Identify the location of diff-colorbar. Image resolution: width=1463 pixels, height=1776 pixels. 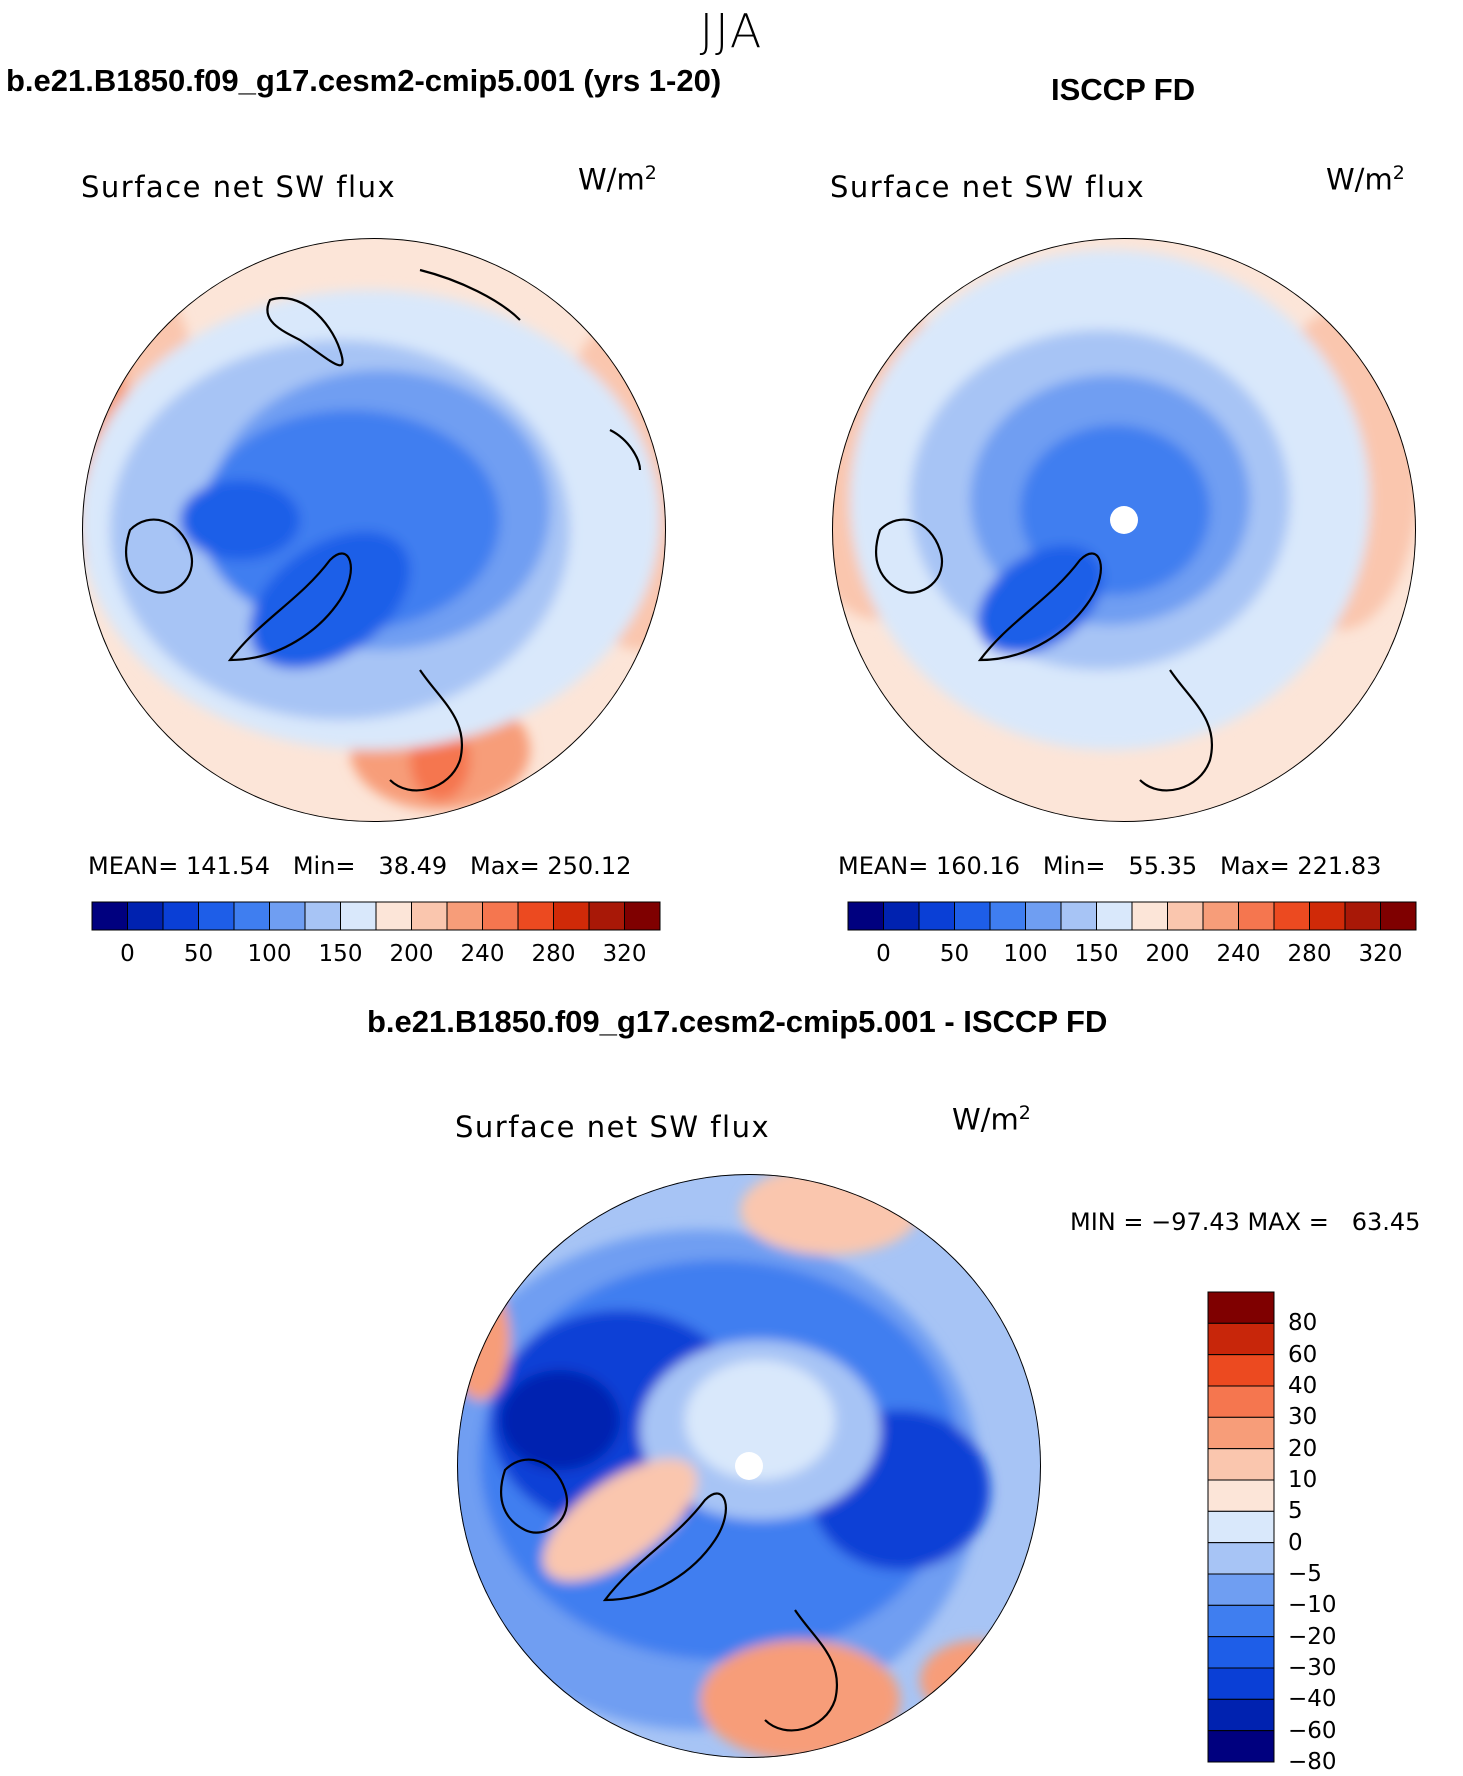
(1241, 1527).